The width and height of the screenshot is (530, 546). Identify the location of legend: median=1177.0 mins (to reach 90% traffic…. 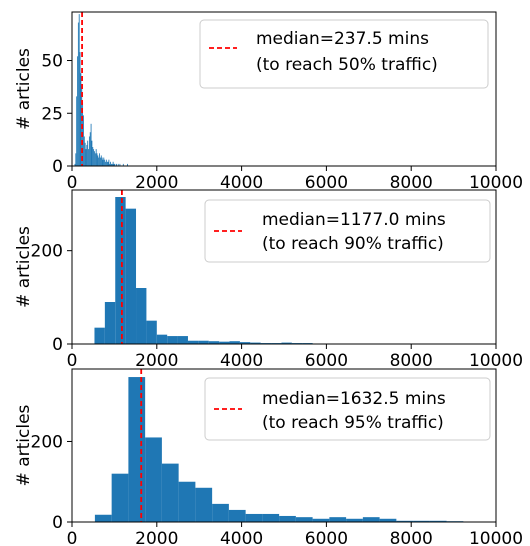
(347, 231).